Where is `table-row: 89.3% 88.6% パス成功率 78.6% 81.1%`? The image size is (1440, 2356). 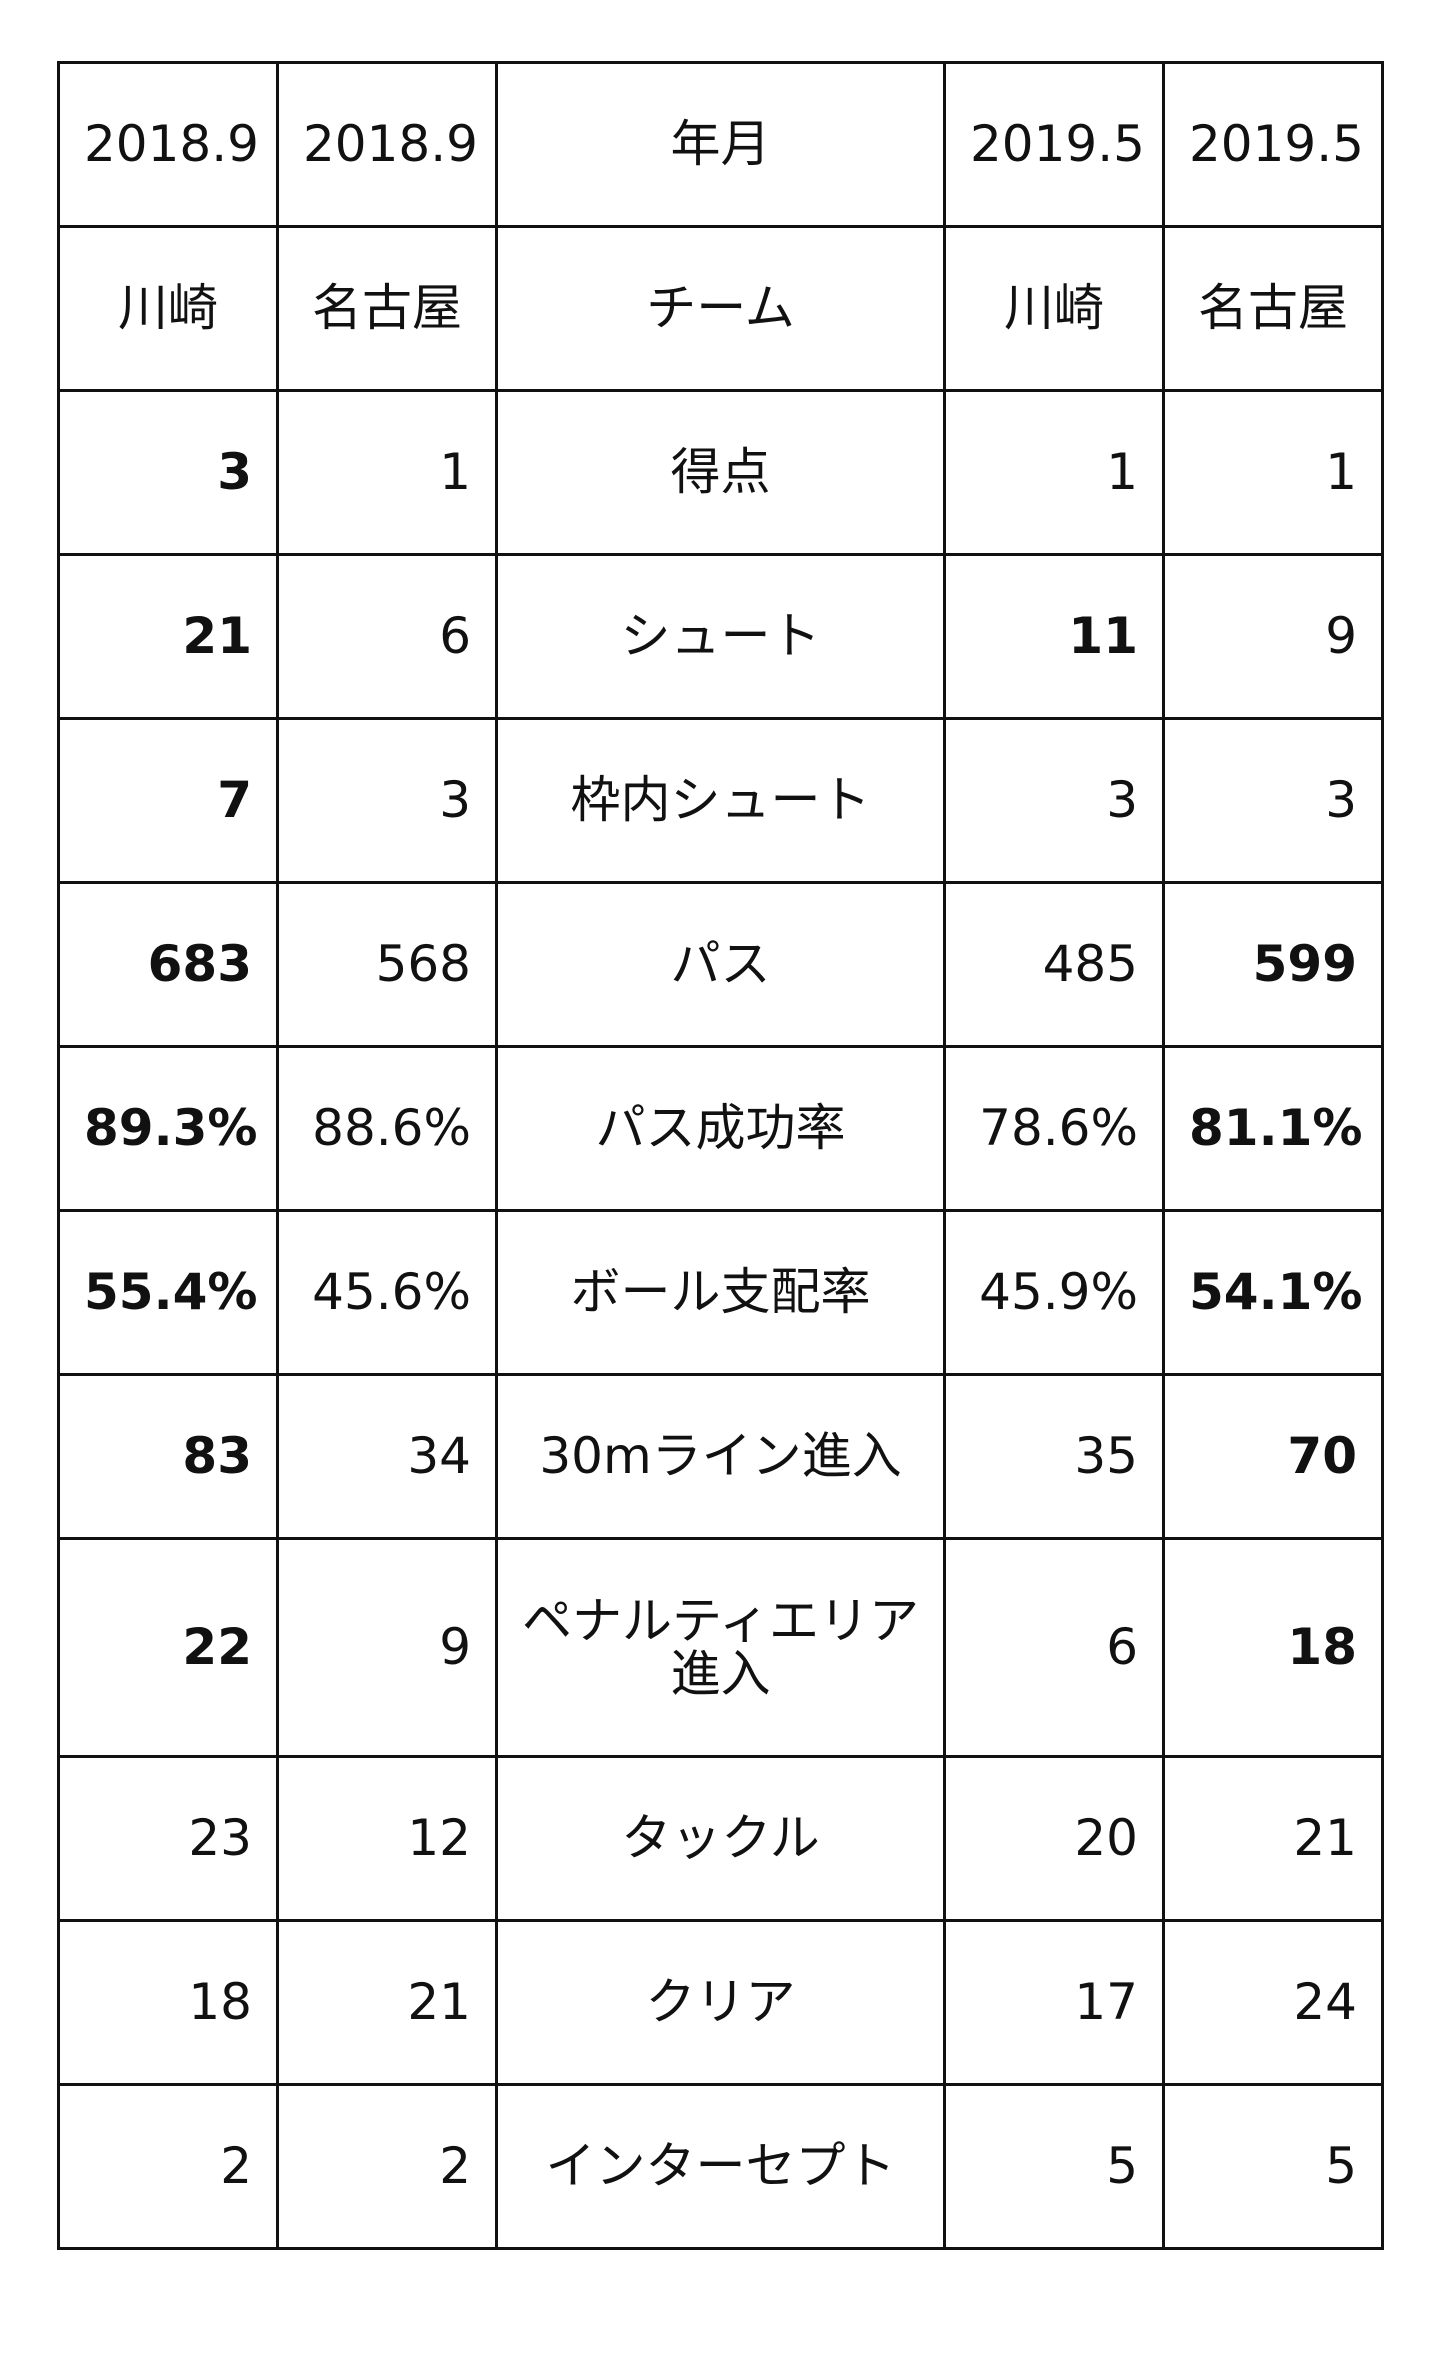 table-row: 89.3% 88.6% パス成功率 78.6% 81.1% is located at coordinates (720, 1128).